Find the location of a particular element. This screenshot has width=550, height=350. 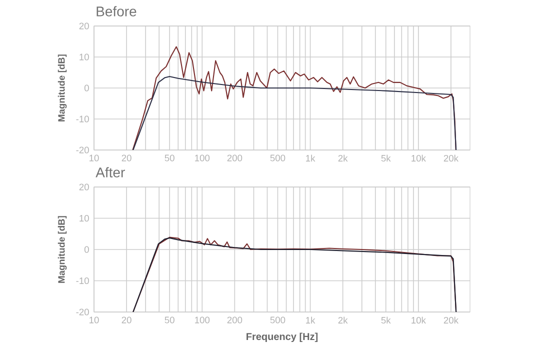

chart-title: After is located at coordinates (110, 172).